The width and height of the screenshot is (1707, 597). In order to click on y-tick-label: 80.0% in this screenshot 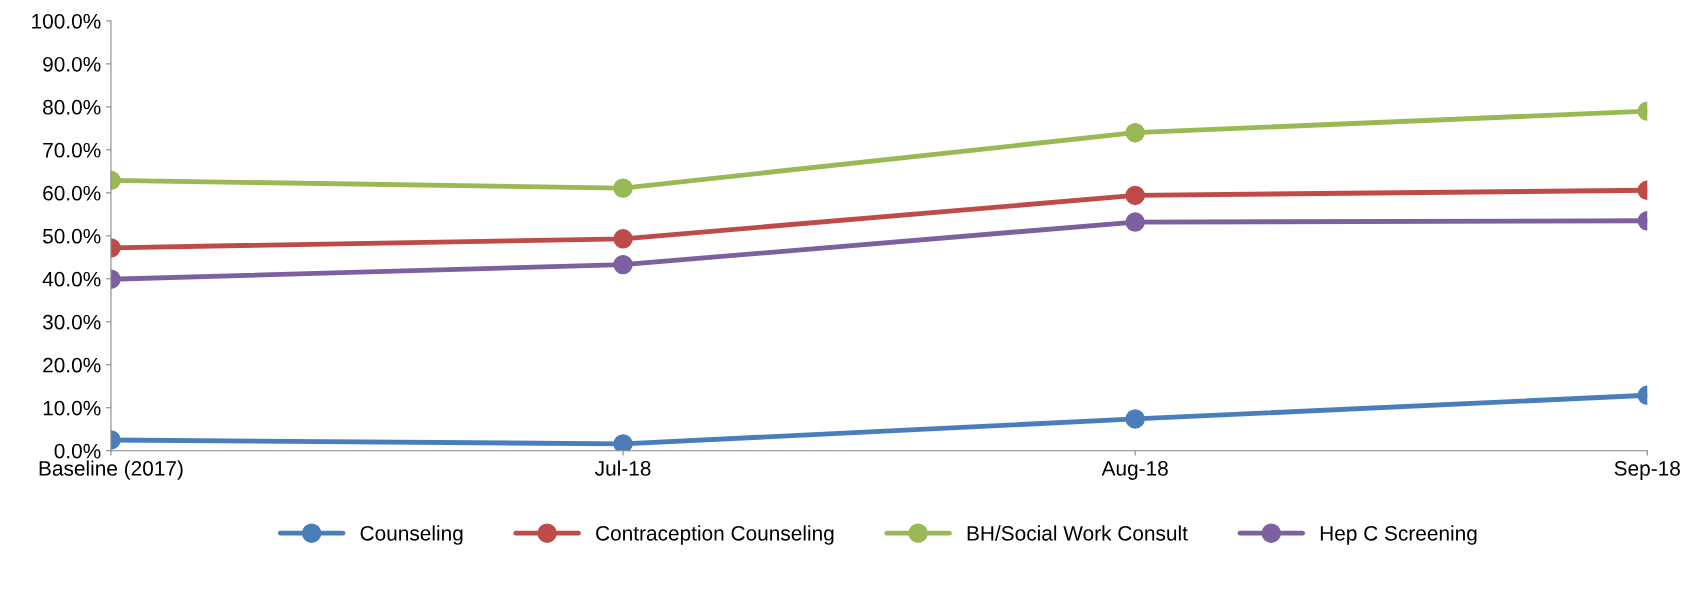, I will do `click(72, 107)`.